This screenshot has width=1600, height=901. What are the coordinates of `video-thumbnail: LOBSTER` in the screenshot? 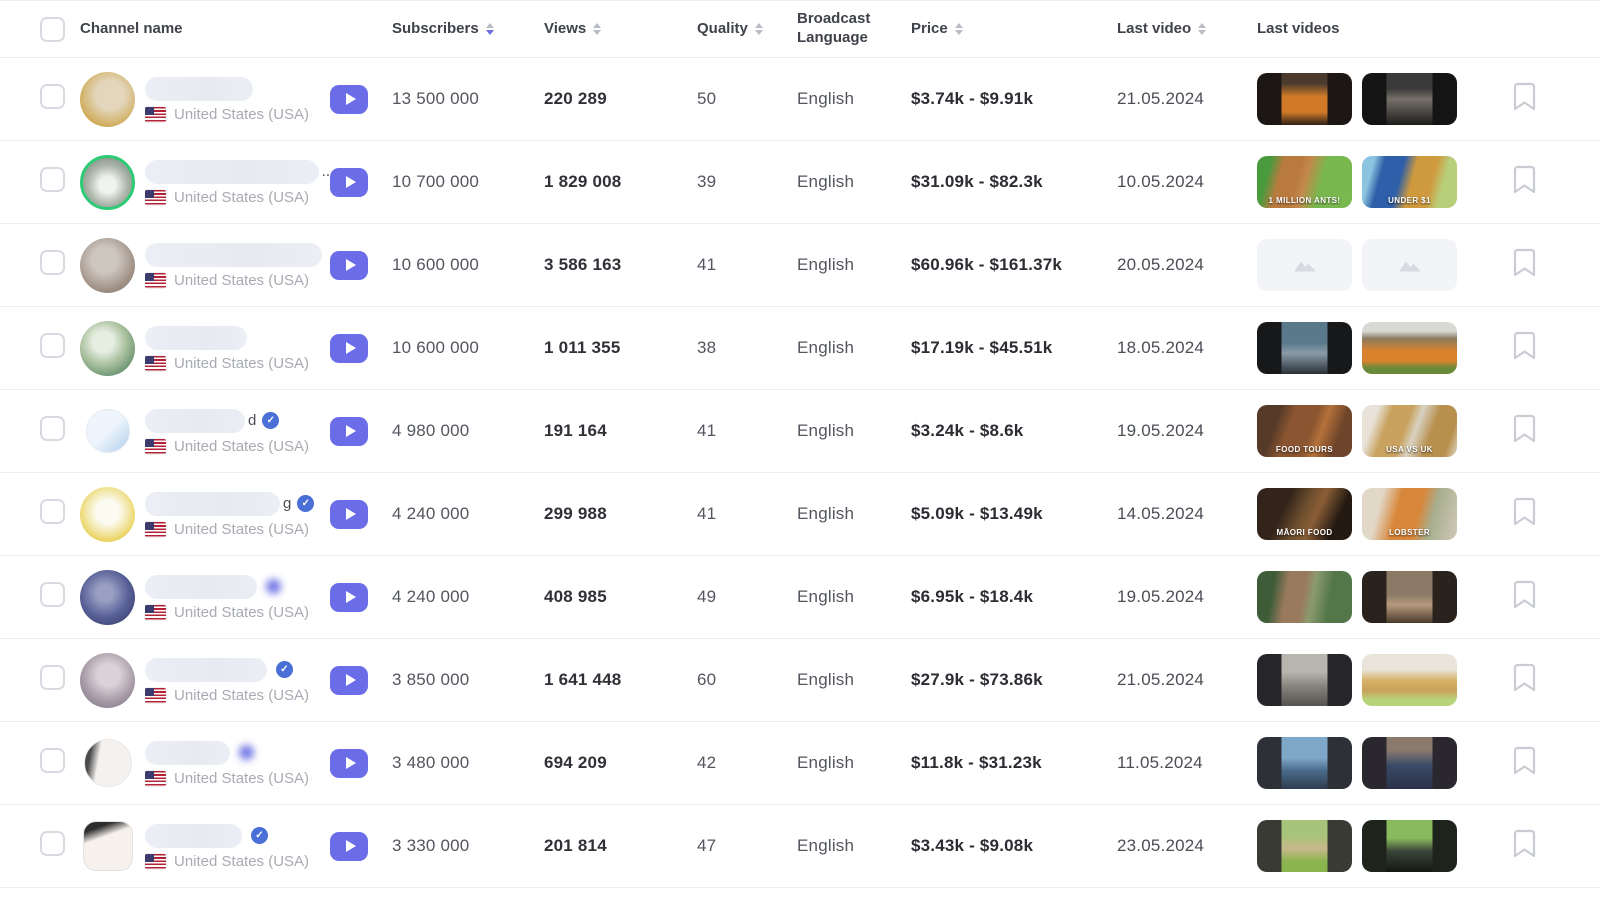 It's located at (1409, 514).